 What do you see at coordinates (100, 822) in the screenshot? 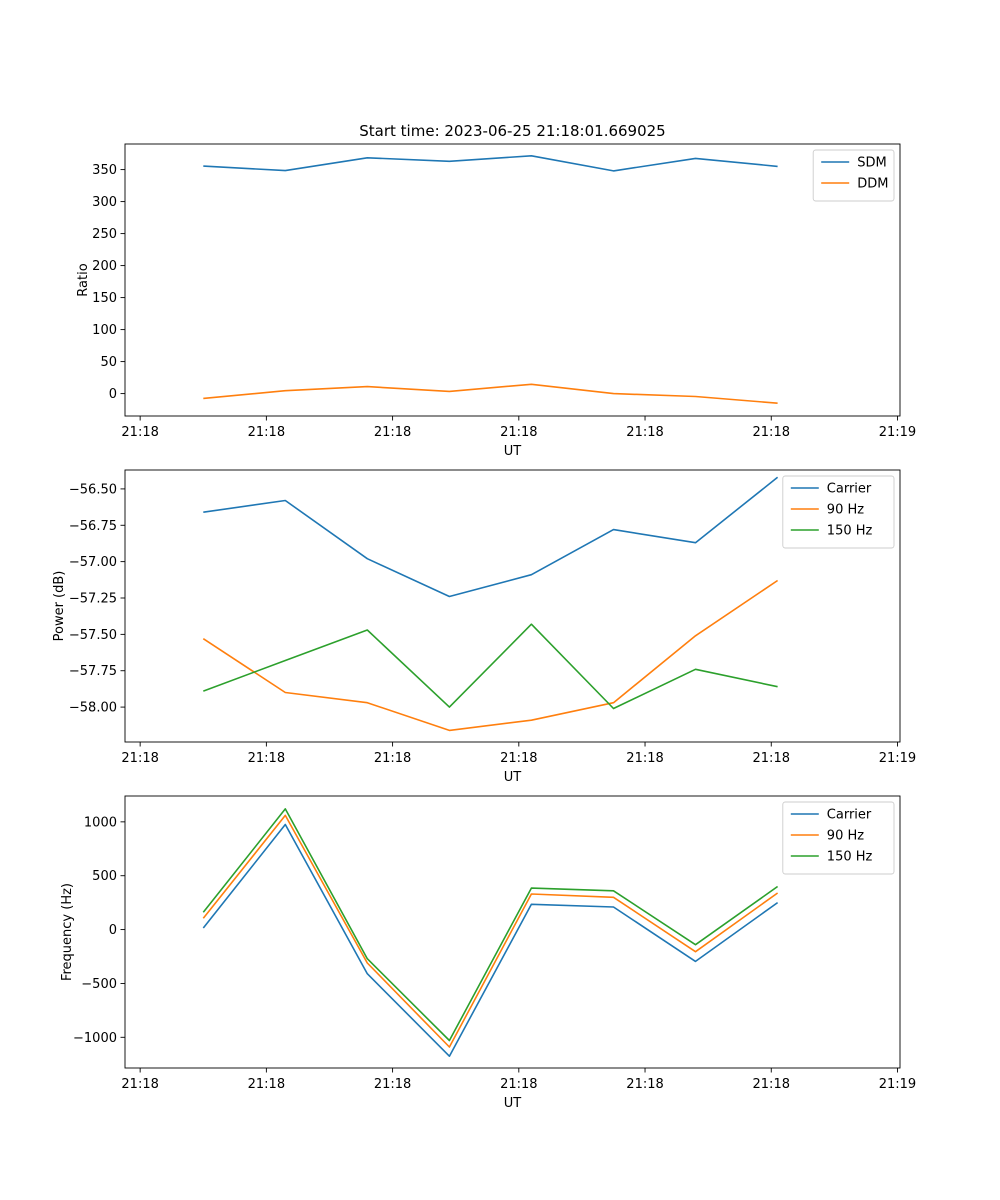
I see `frequency-y-tick-label: 1000` at bounding box center [100, 822].